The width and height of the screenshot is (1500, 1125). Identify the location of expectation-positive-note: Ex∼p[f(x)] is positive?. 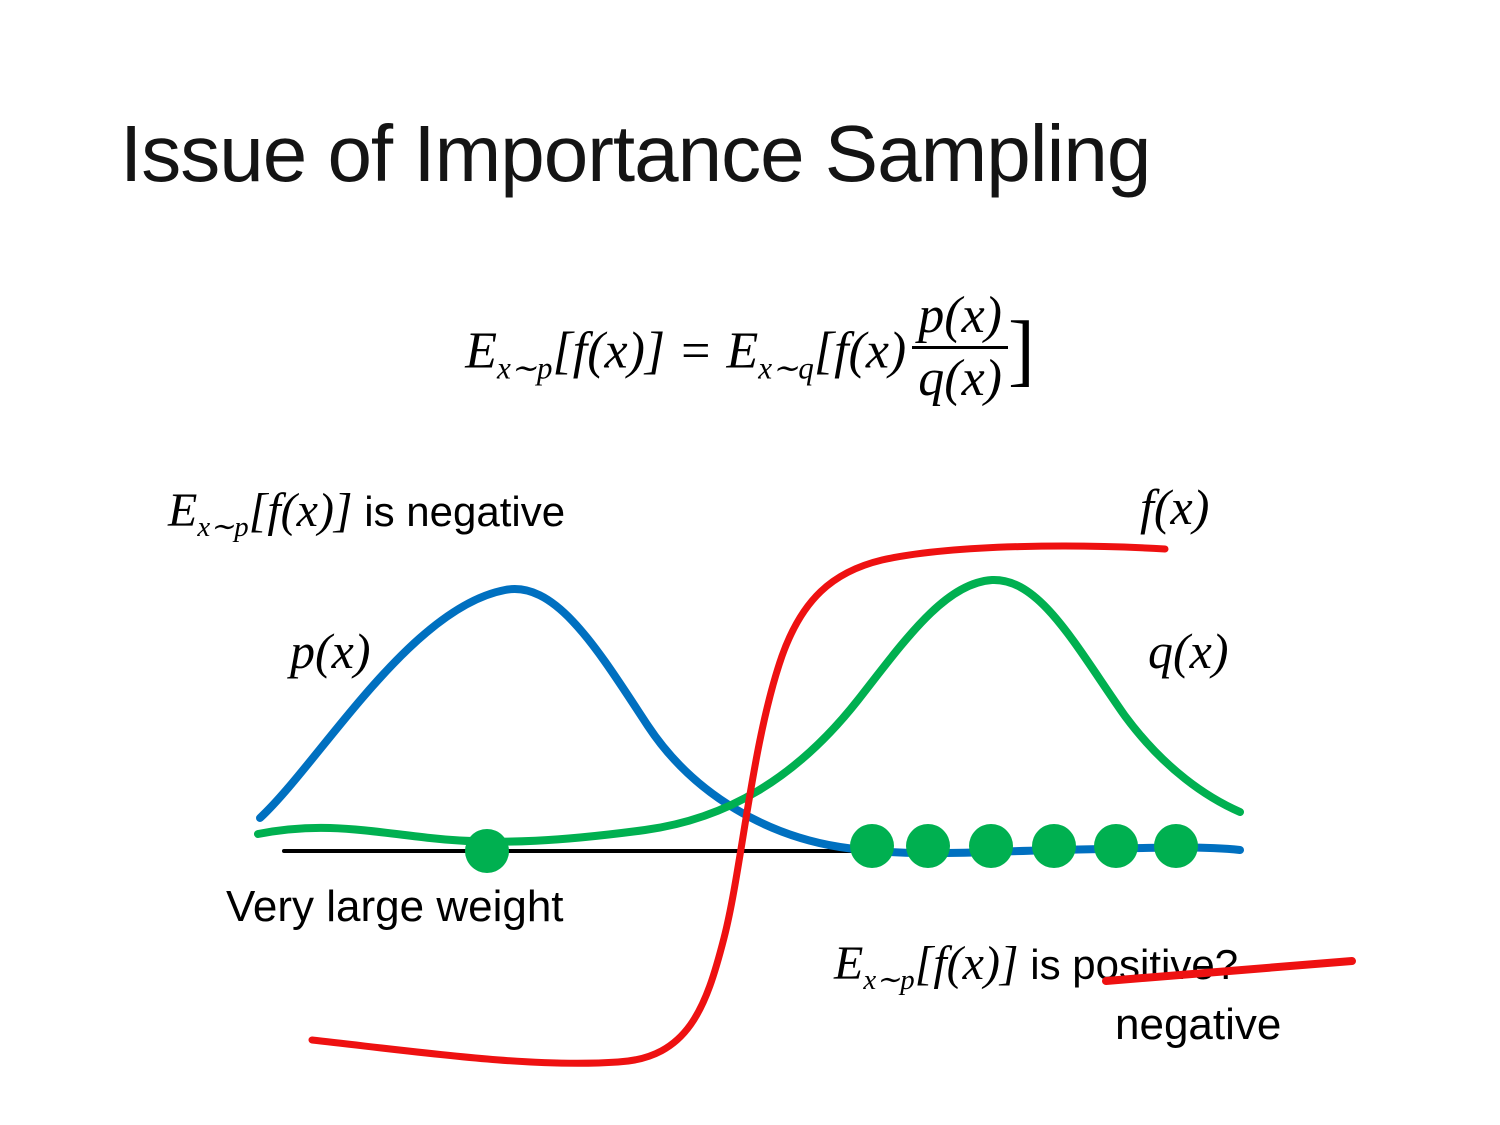
(1036, 966).